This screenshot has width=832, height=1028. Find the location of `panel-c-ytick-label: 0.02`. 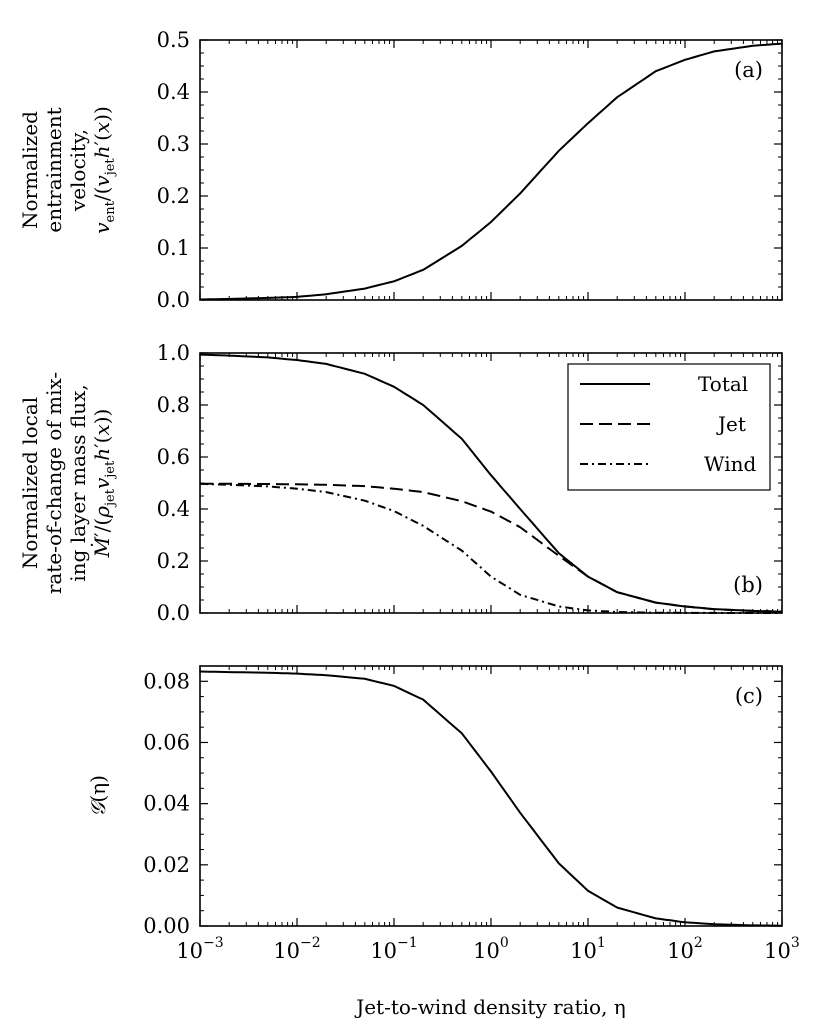

panel-c-ytick-label: 0.02 is located at coordinates (166, 865).